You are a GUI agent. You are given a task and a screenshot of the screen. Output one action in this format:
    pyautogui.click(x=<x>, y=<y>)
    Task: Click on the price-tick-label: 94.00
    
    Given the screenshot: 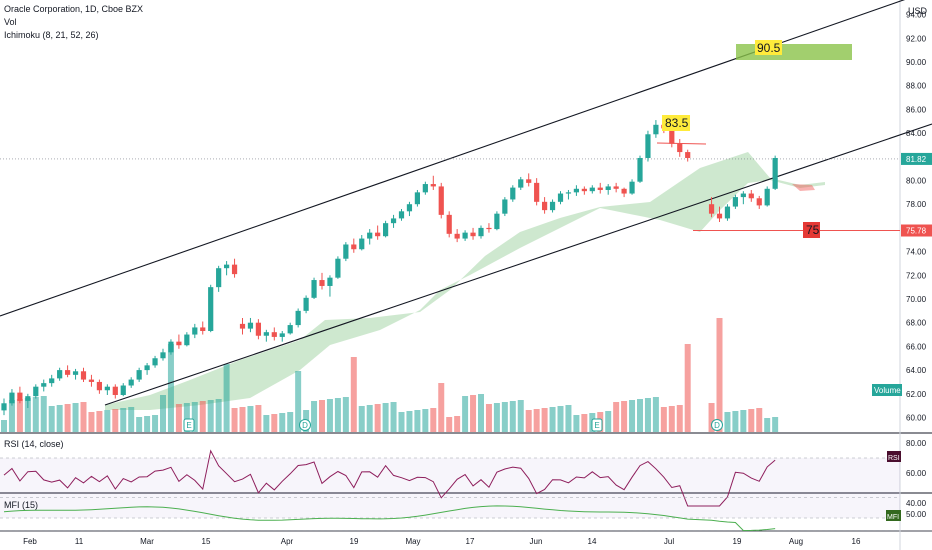 What is the action you would take?
    pyautogui.click(x=916, y=15)
    